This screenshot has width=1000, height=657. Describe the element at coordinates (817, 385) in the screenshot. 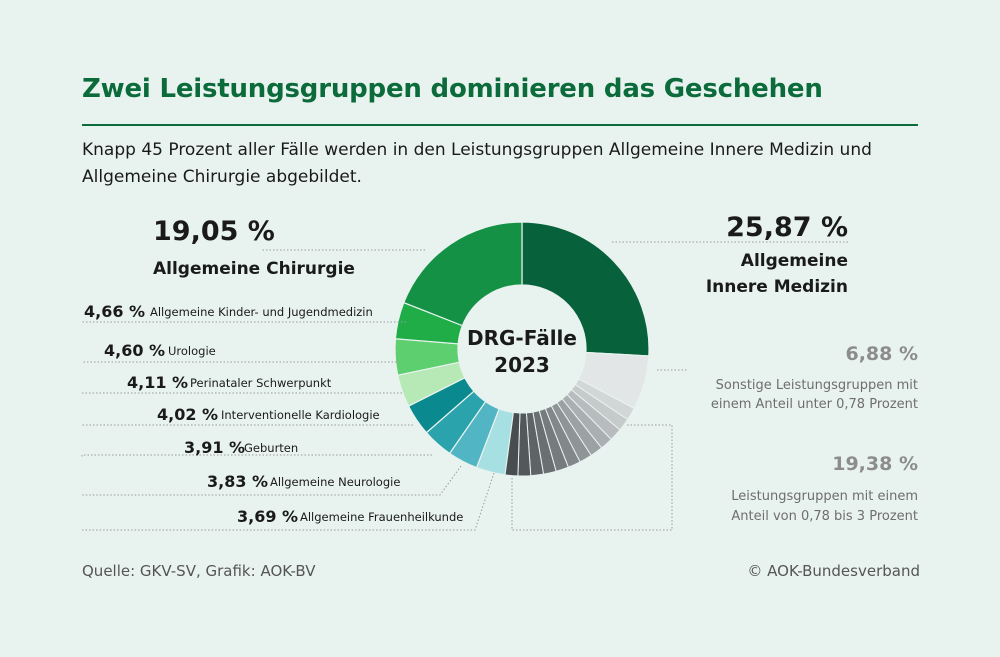

I see `label-sonstige-name-1: Sonstige Leistungsgruppen mit` at that location.